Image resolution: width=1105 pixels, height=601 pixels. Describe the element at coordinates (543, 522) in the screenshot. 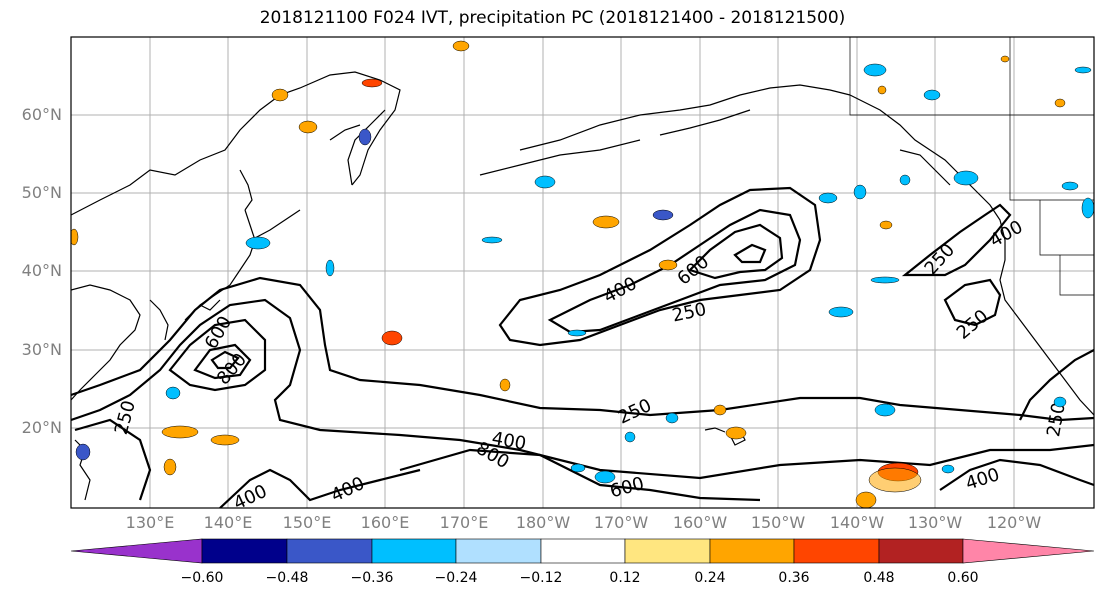

I see `lon-label: 180°W` at that location.